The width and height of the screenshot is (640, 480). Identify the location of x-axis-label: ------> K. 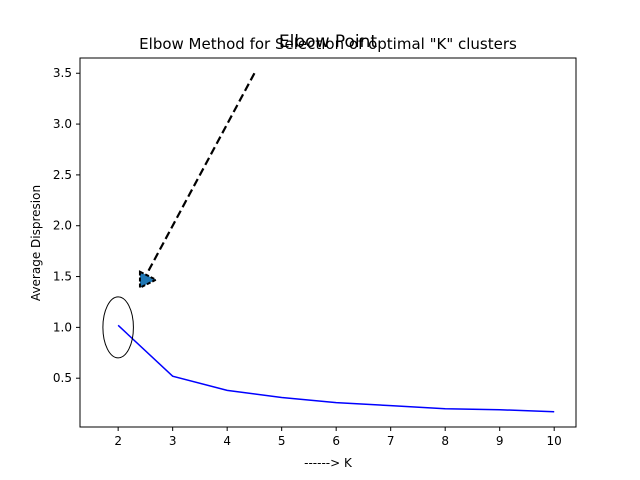
(328, 463).